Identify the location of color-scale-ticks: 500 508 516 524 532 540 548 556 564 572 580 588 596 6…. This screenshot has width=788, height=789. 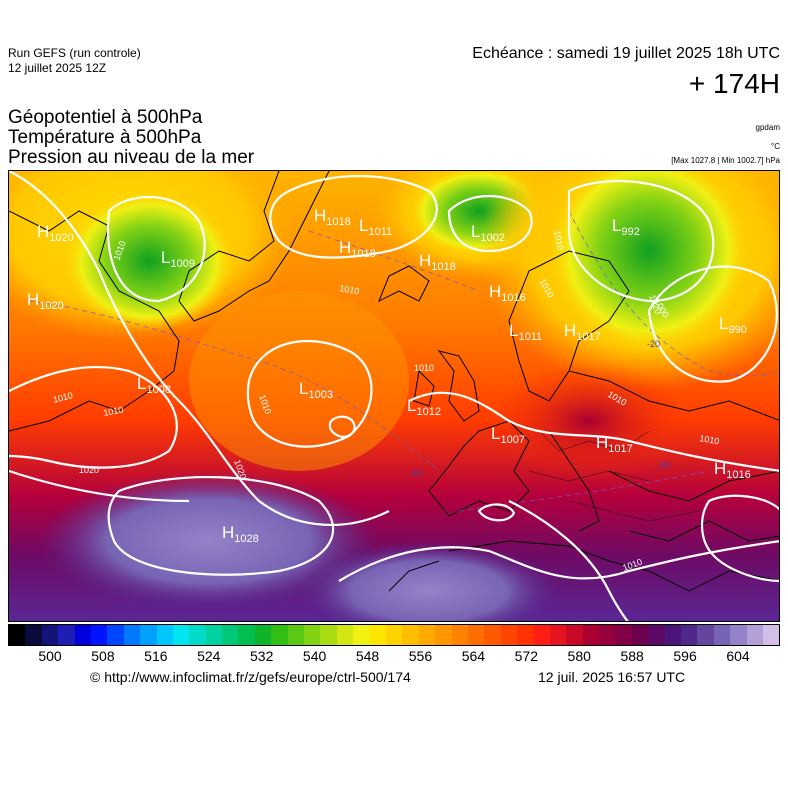
(394, 658).